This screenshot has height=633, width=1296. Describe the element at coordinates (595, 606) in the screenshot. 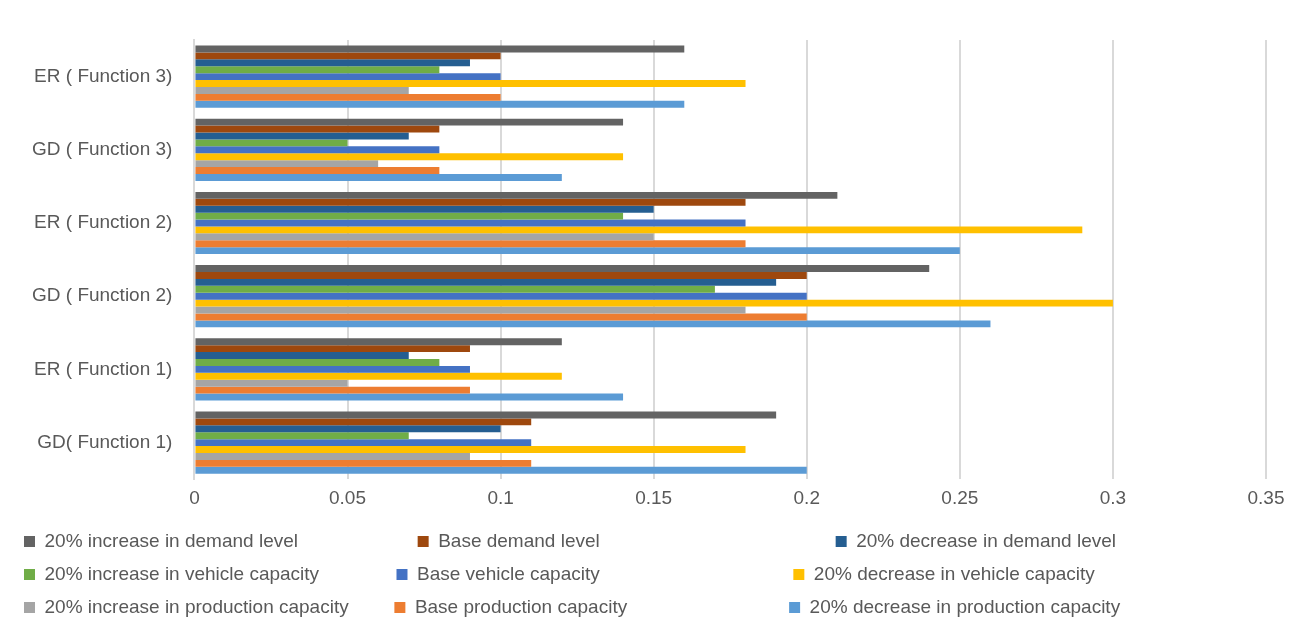

I see `legend-label: Base production capacity` at that location.